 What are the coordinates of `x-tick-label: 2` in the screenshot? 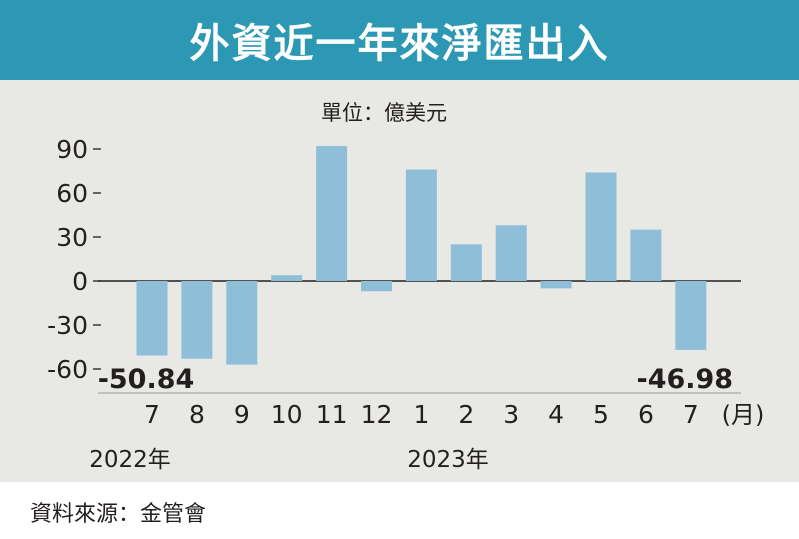 It's located at (466, 414).